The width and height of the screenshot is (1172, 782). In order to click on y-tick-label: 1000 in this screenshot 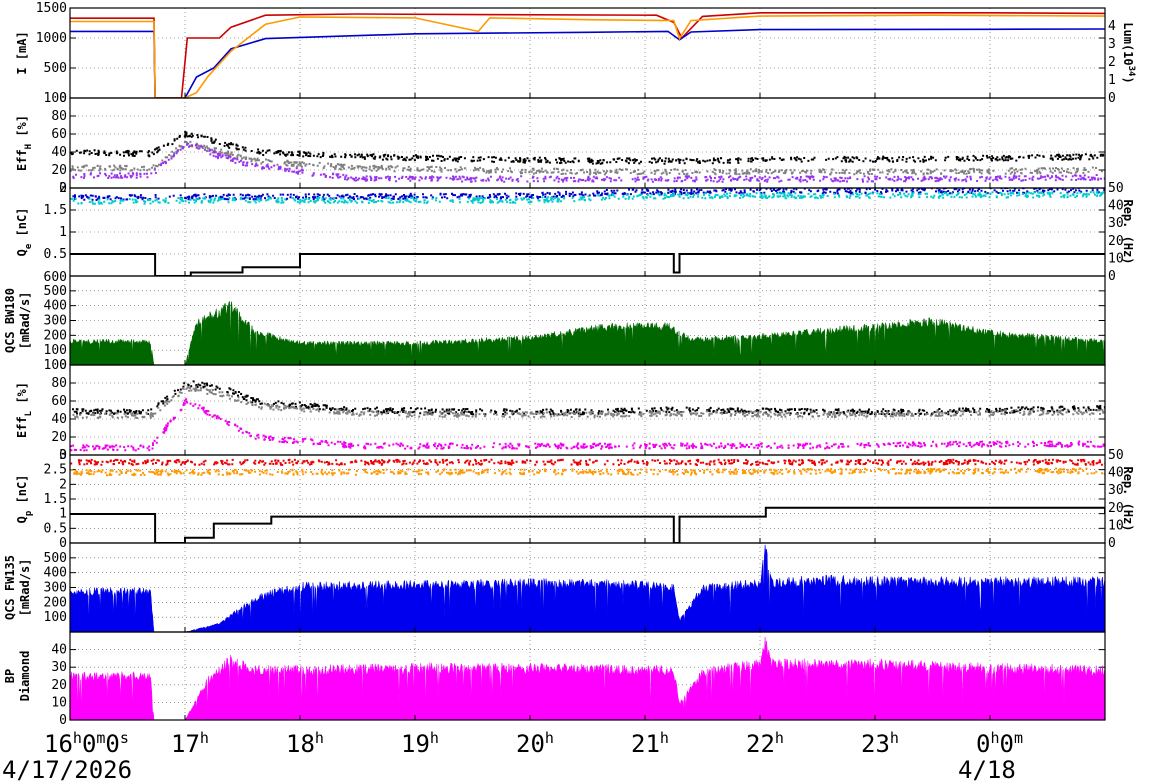, I will do `click(51, 38)`.